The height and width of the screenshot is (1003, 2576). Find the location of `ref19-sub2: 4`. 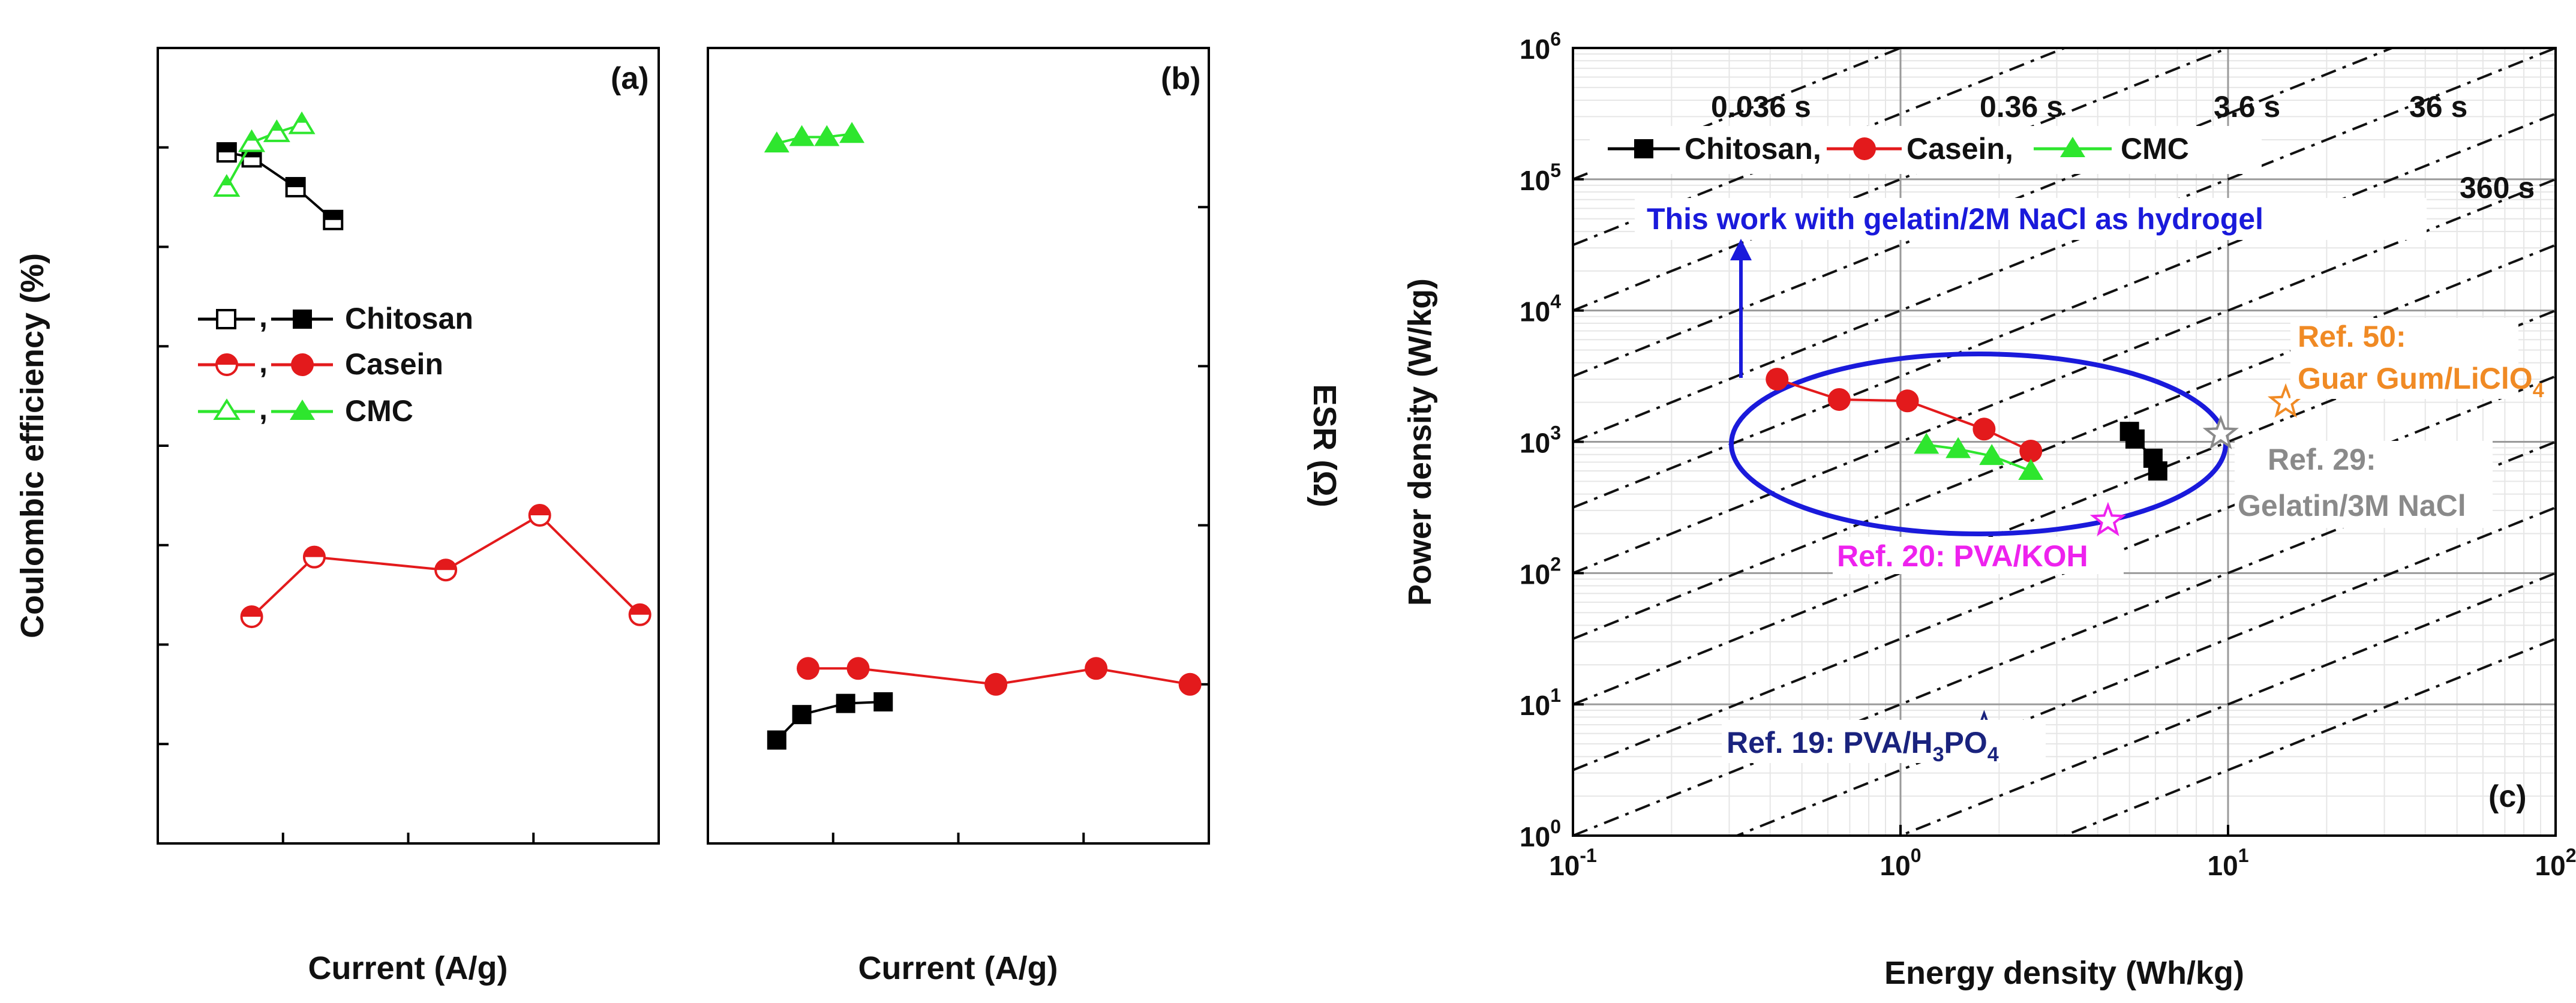

ref19-sub2: 4 is located at coordinates (1993, 754).